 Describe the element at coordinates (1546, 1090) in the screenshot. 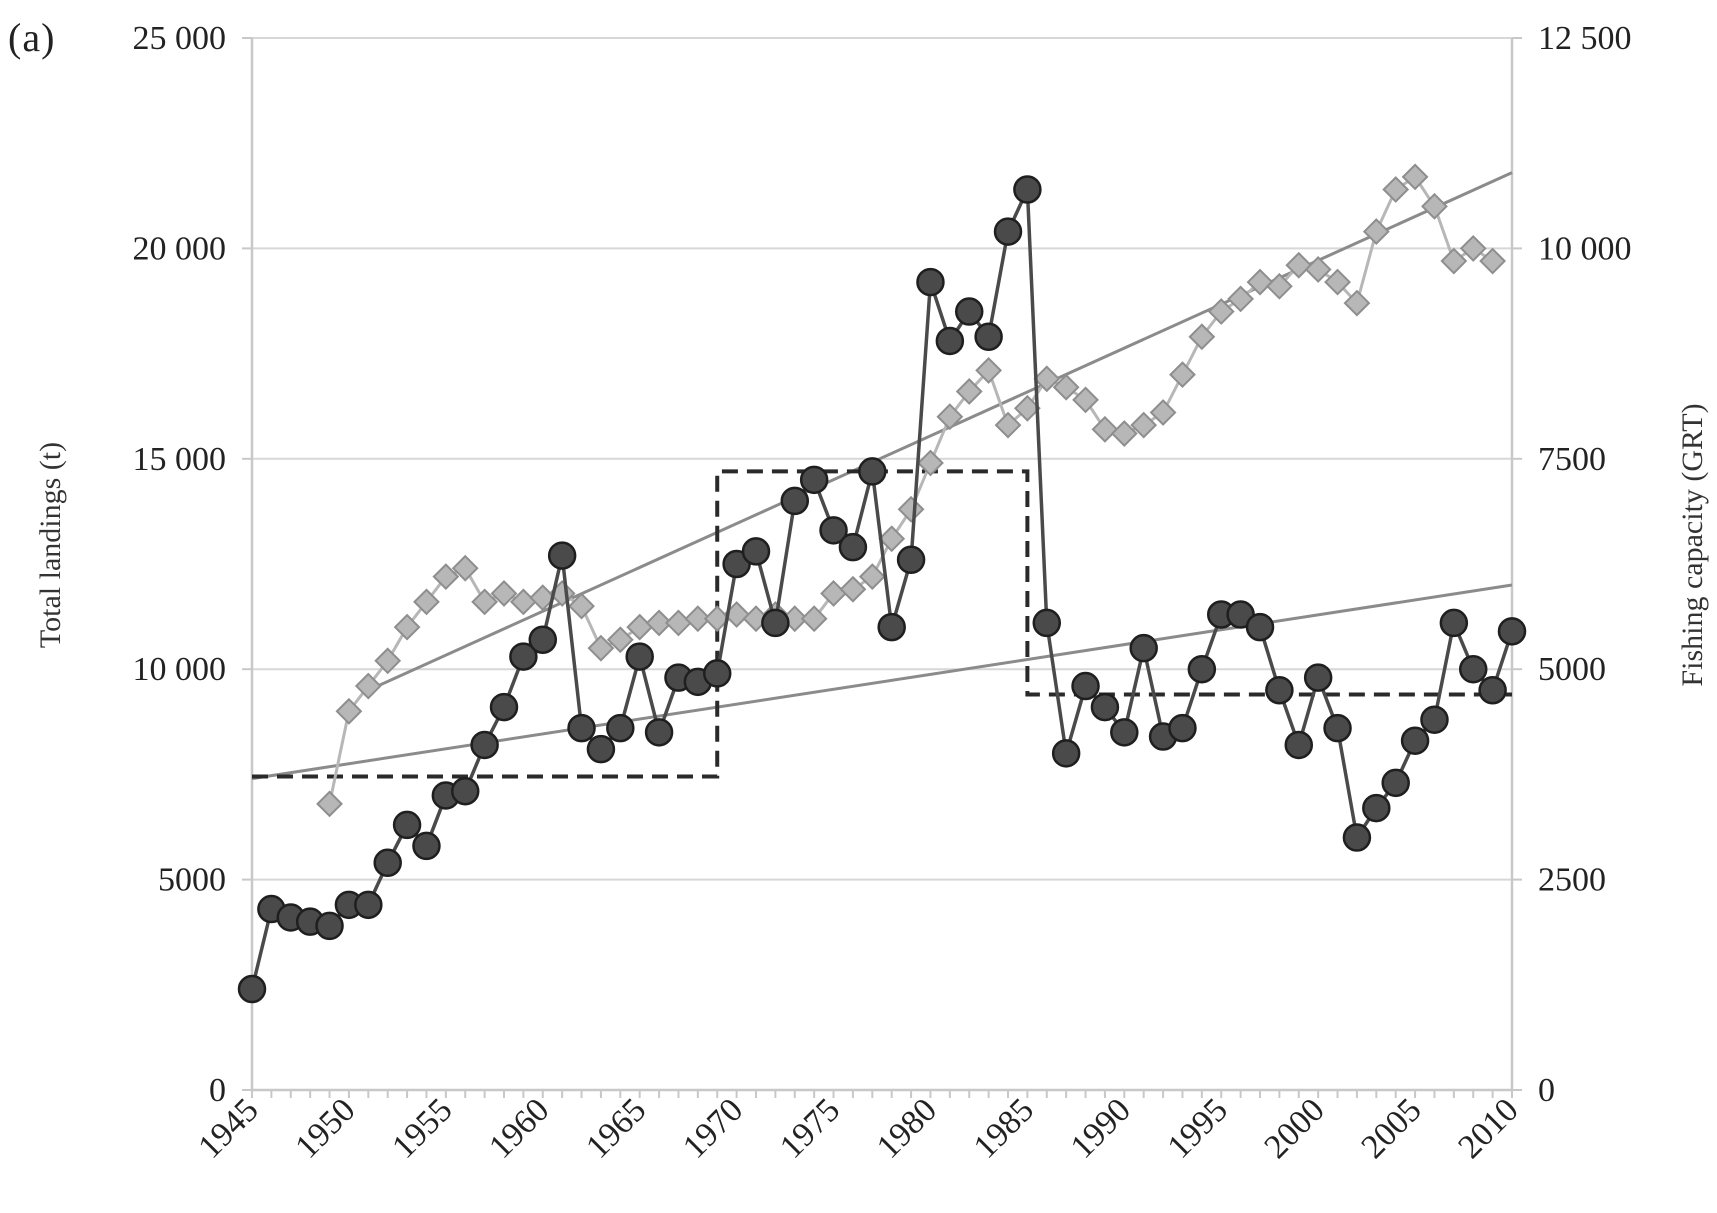

I see `y-tick-label-right: 0` at that location.